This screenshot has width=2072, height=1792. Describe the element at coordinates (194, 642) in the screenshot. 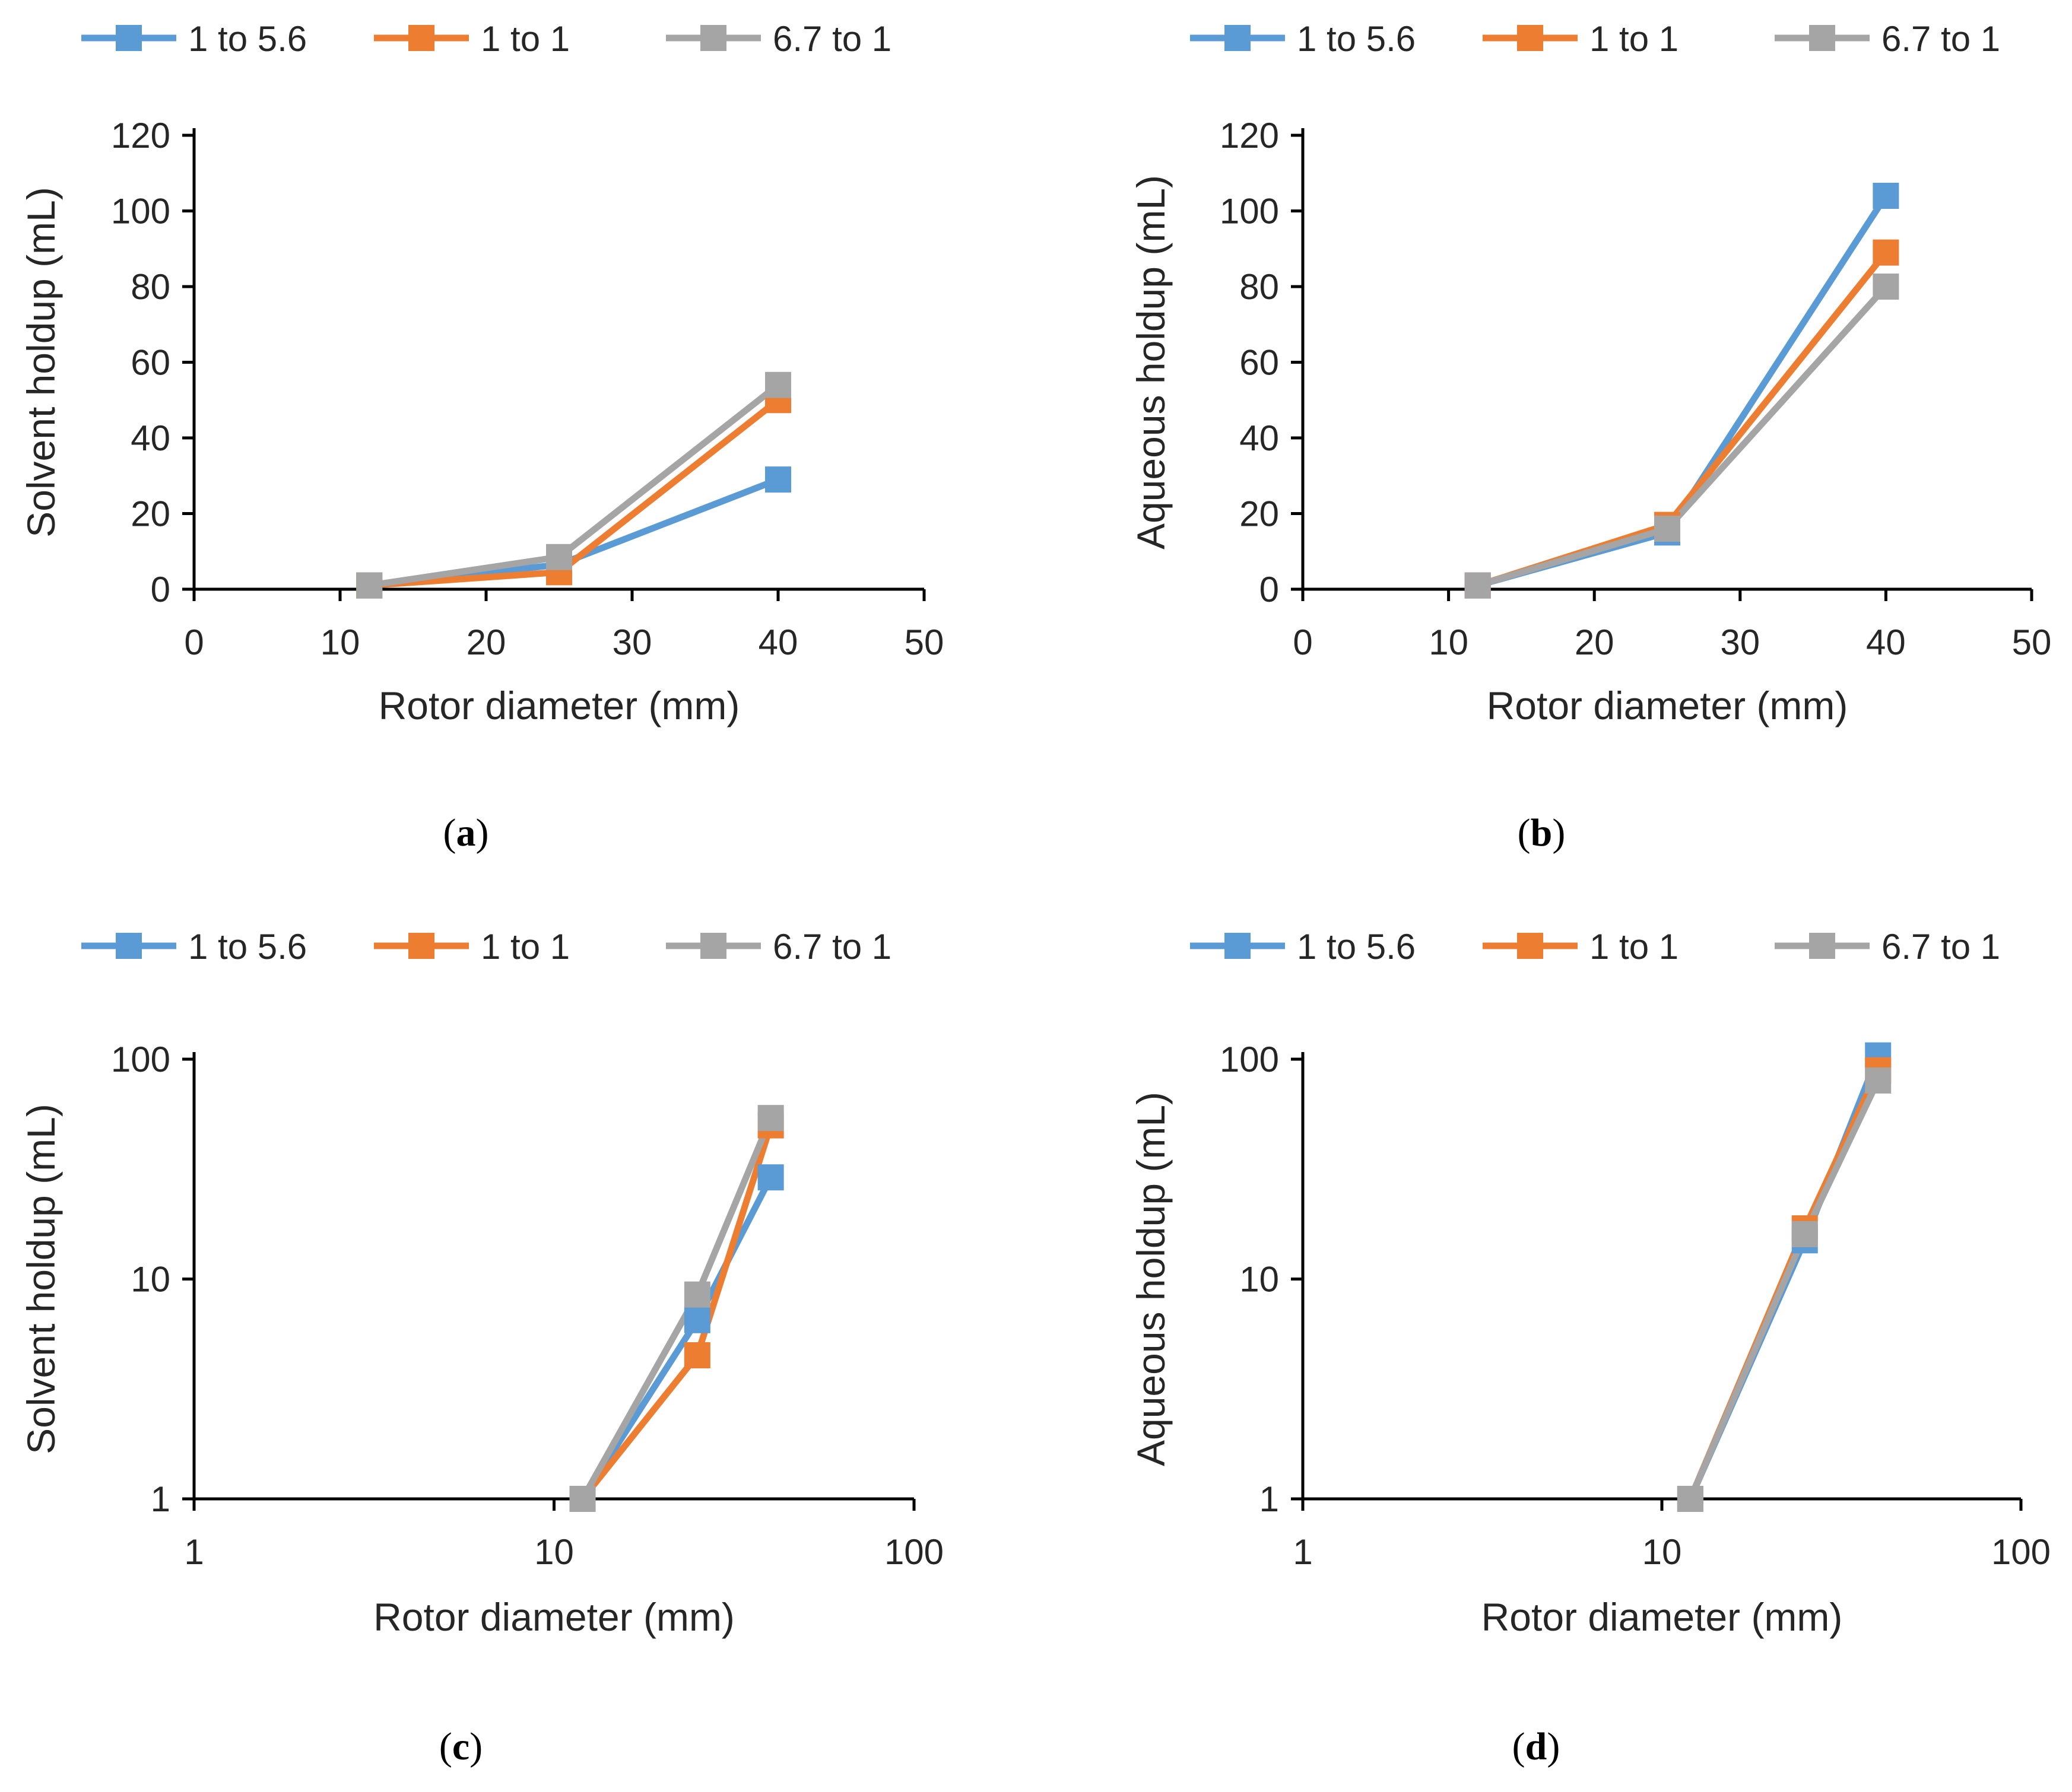

I see `x-tick-label: 0` at that location.